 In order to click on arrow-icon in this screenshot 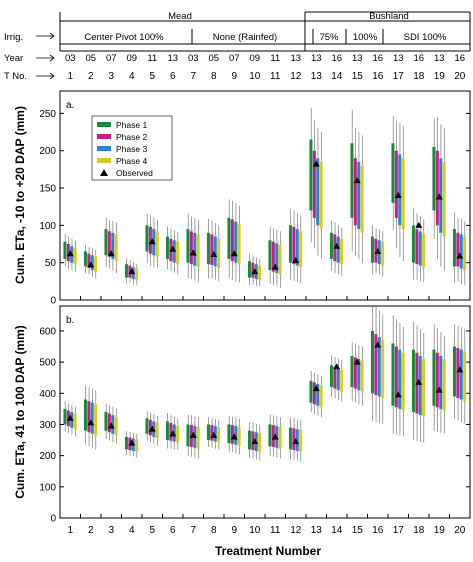, I will do `click(45, 76)`.